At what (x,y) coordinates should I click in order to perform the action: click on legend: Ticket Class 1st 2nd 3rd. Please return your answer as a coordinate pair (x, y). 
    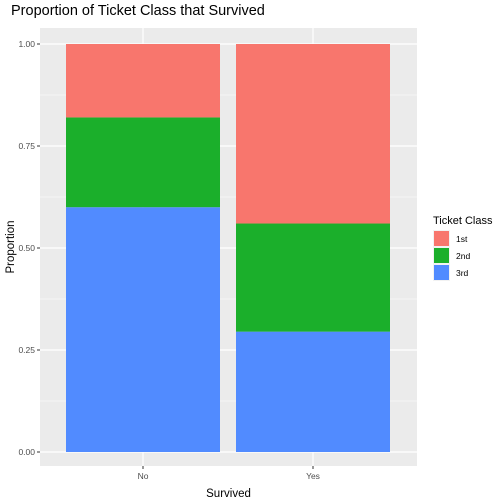
    Looking at the image, I should click on (463, 248).